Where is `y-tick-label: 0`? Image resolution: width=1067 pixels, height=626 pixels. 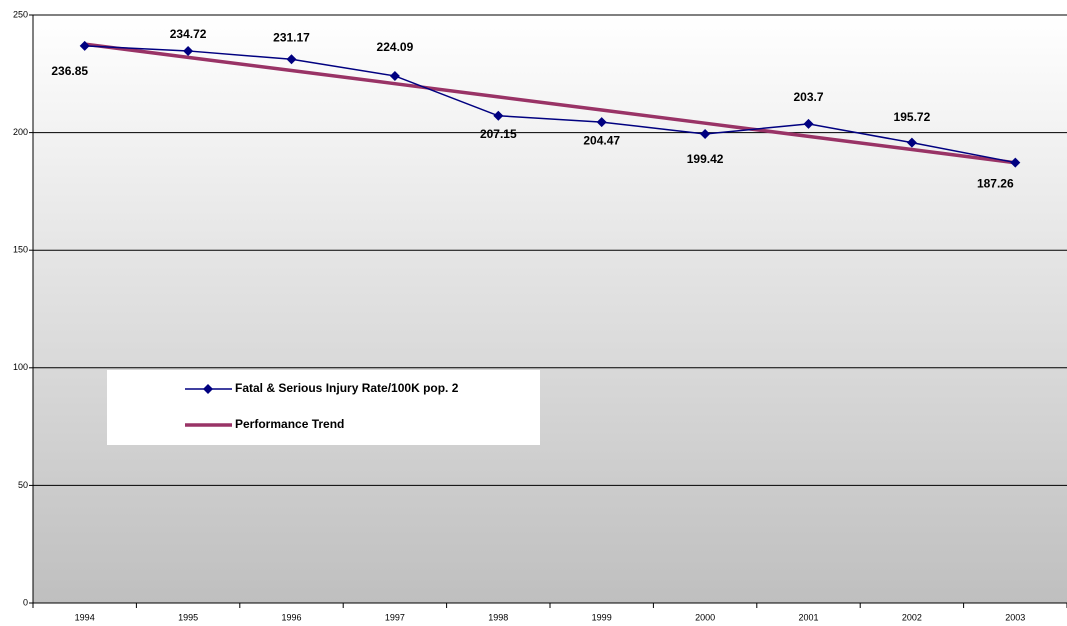 y-tick-label: 0 is located at coordinates (25, 602).